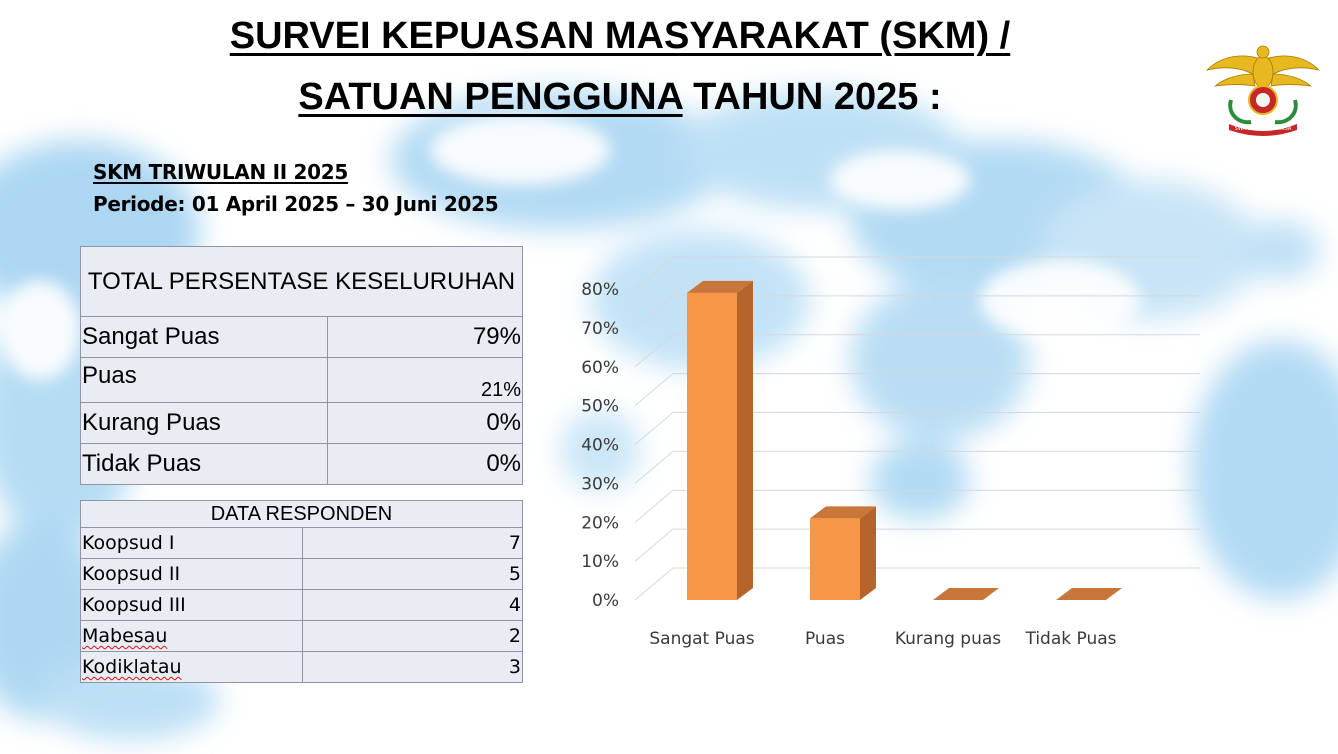 The image size is (1338, 754). Describe the element at coordinates (191, 543) in the screenshot. I see `row-label: Koopsud I` at that location.